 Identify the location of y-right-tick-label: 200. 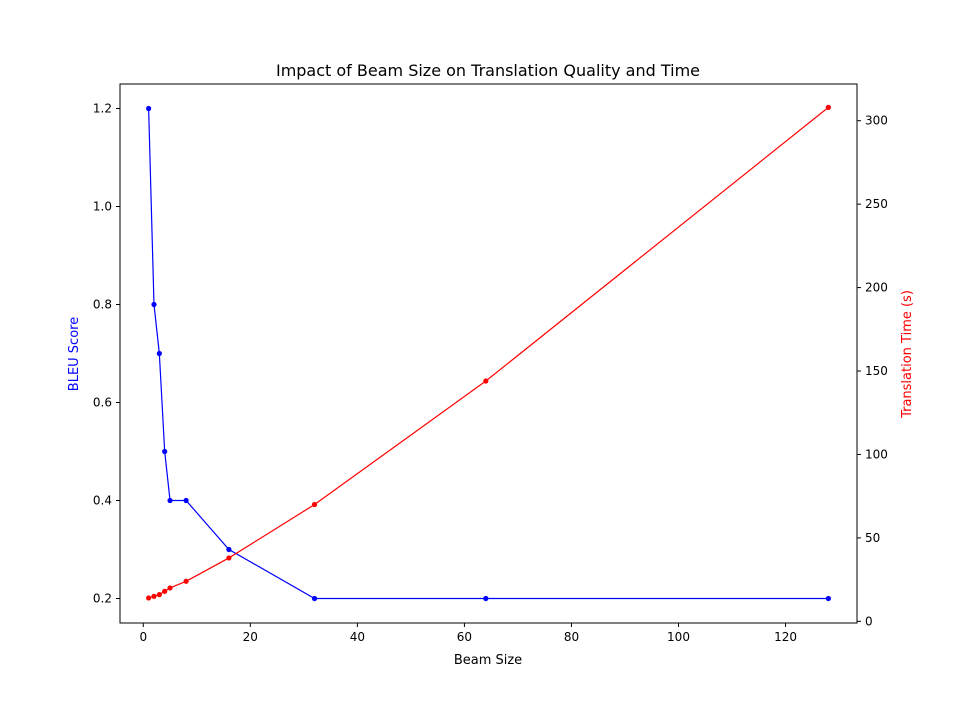
(876, 288).